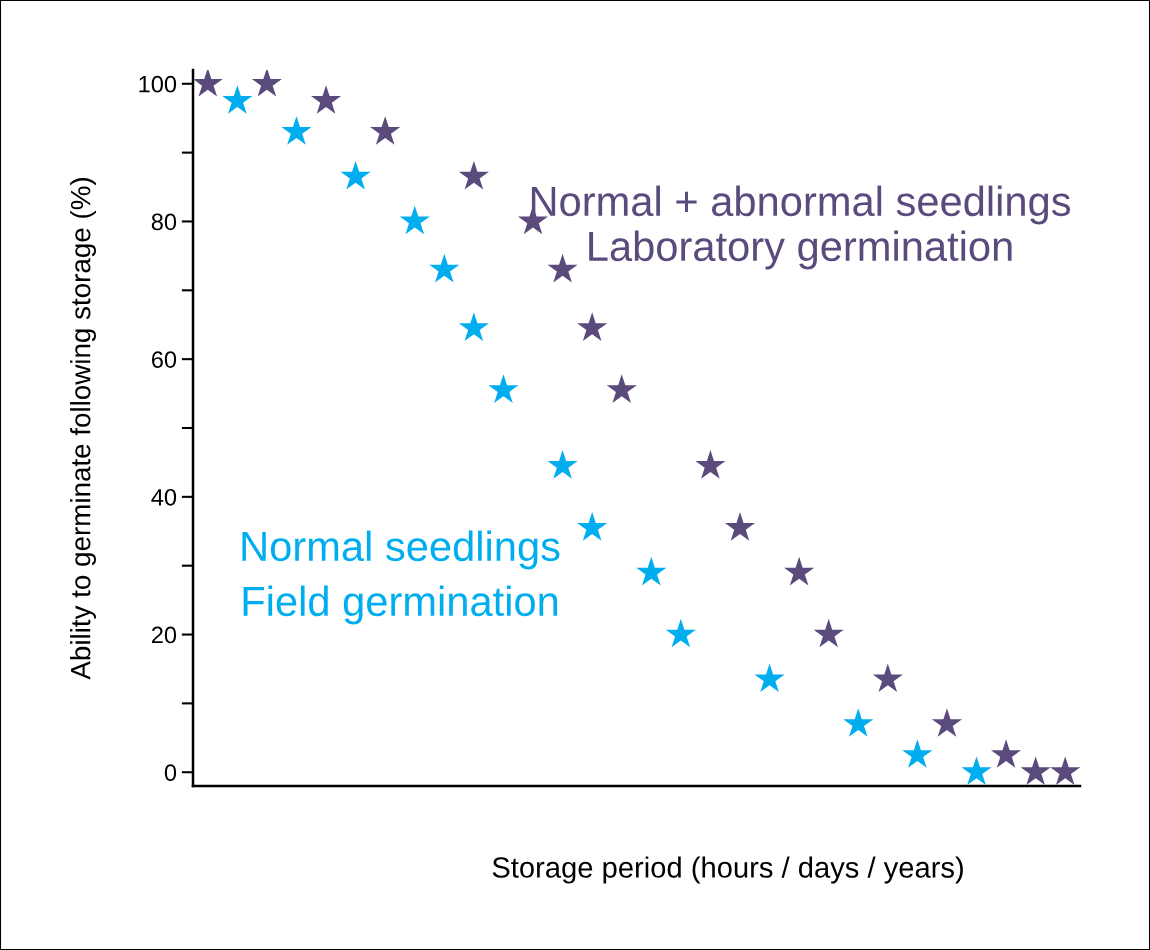 The height and width of the screenshot is (950, 1150). What do you see at coordinates (164, 635) in the screenshot?
I see `y-tick-label: 20` at bounding box center [164, 635].